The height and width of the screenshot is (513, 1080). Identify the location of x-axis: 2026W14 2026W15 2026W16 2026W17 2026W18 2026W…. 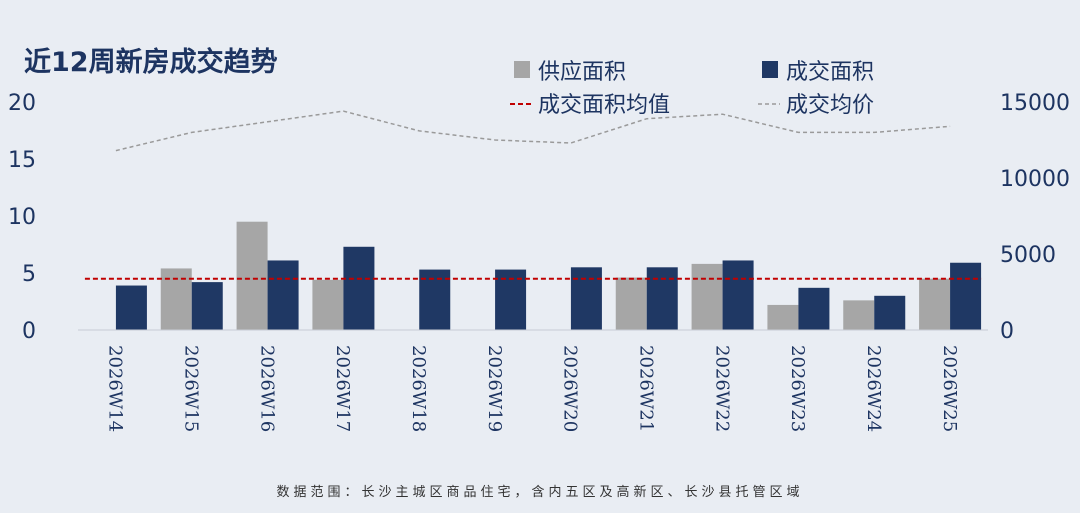
(532, 388).